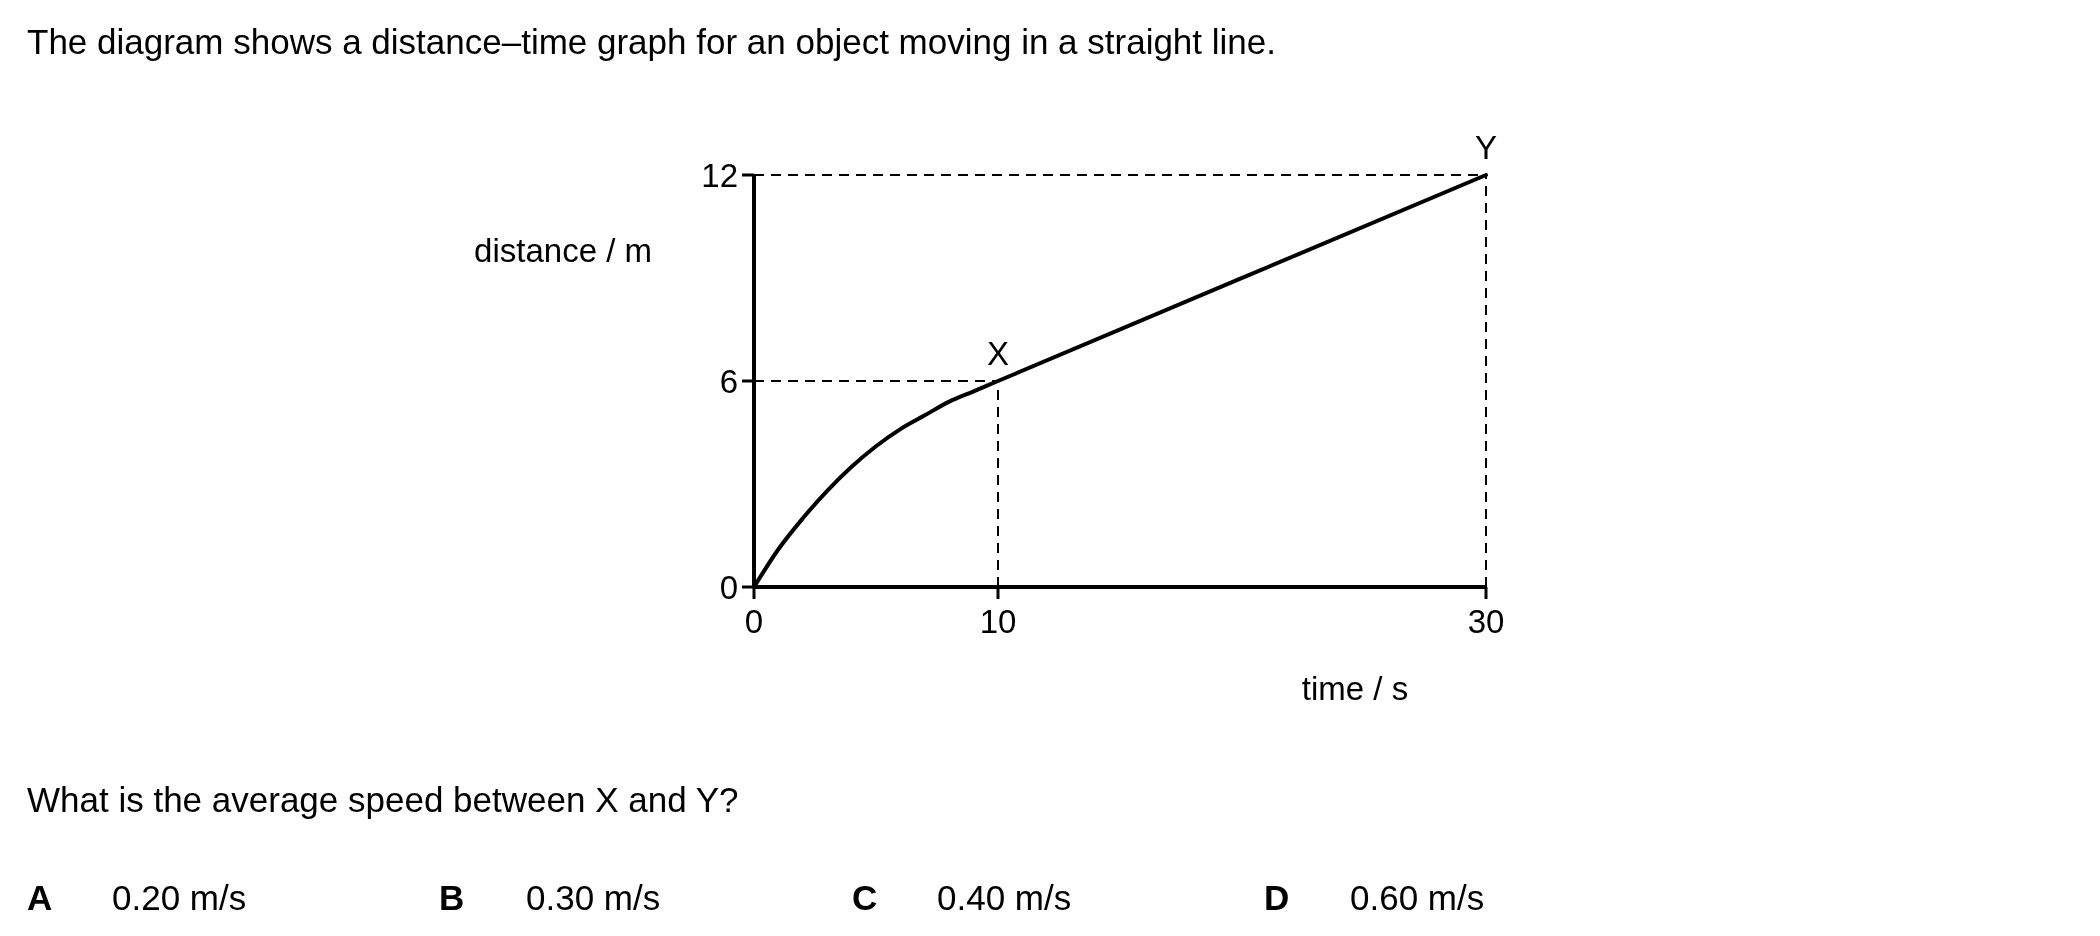  What do you see at coordinates (1486, 147) in the screenshot?
I see `annotation: Y` at bounding box center [1486, 147].